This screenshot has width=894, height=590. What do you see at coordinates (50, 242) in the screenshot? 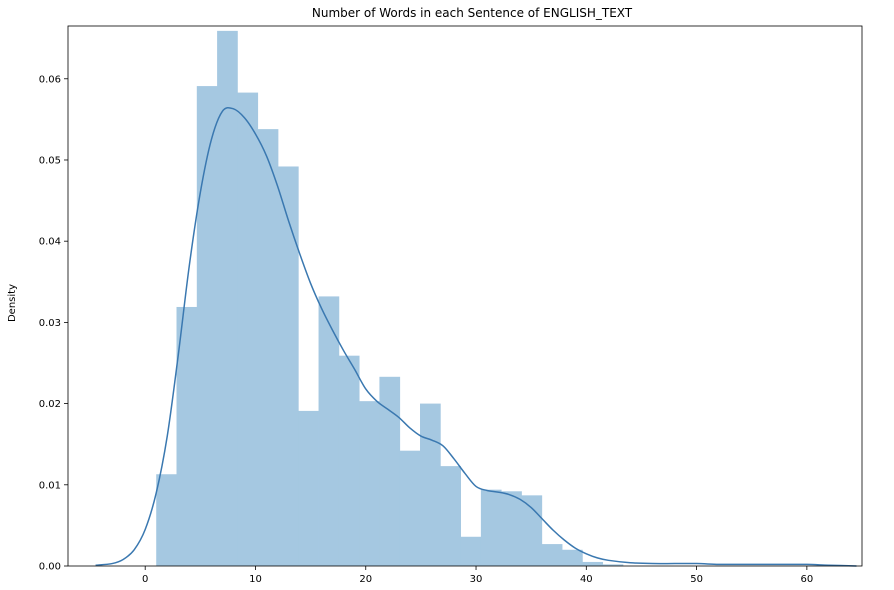
I see `y-tick-label: 0.04` at bounding box center [50, 242].